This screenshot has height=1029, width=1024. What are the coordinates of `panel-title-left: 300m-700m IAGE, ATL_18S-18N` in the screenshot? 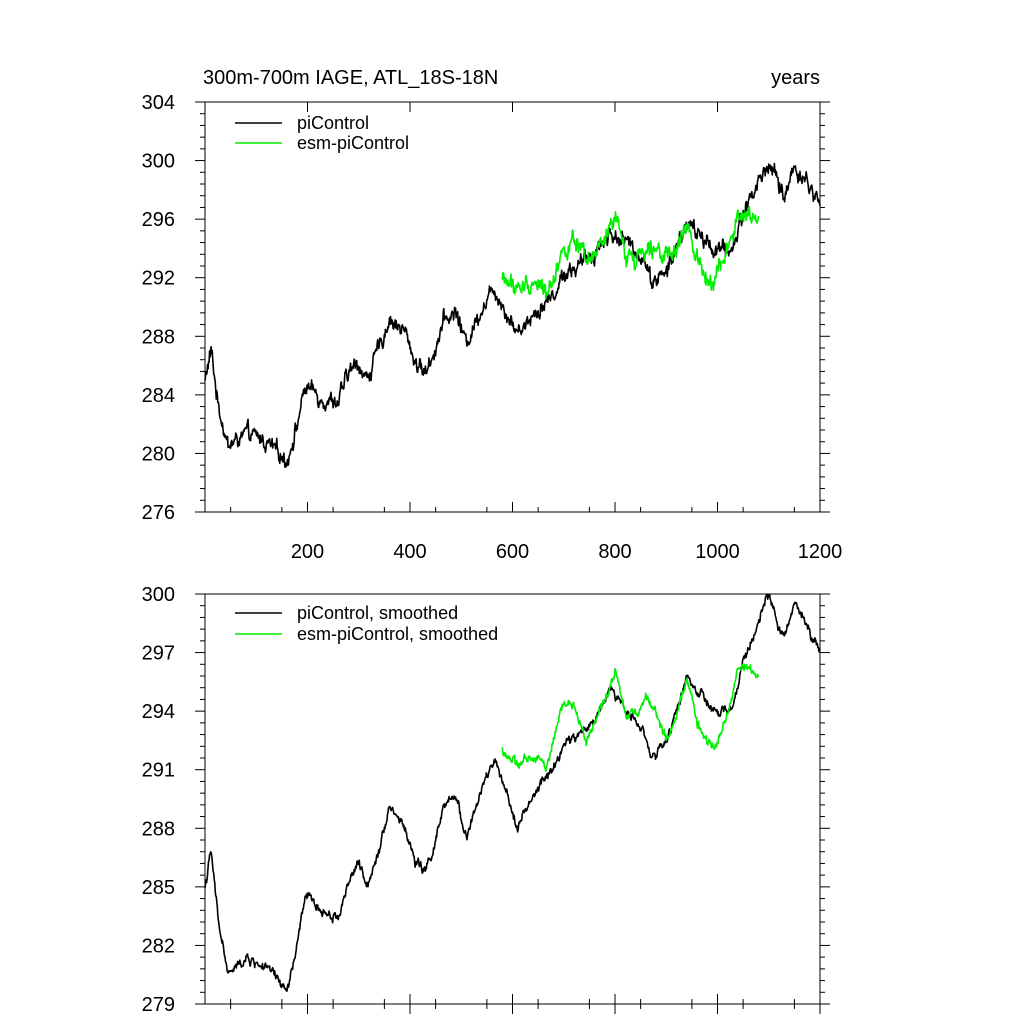 It's located at (350, 78).